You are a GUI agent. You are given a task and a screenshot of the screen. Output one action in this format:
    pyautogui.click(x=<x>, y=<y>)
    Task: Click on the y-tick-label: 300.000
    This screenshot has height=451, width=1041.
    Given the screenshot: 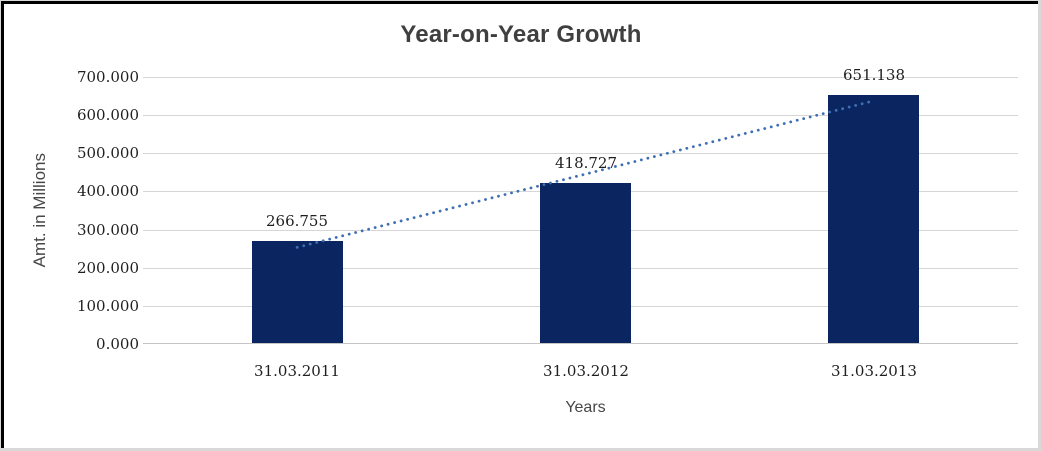 What is the action you would take?
    pyautogui.click(x=107, y=230)
    